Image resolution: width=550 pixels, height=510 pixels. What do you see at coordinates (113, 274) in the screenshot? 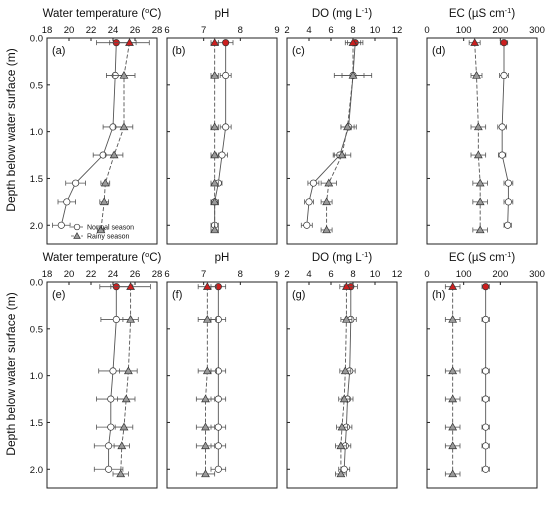
I see `x-tick-label: 24` at bounding box center [113, 274].